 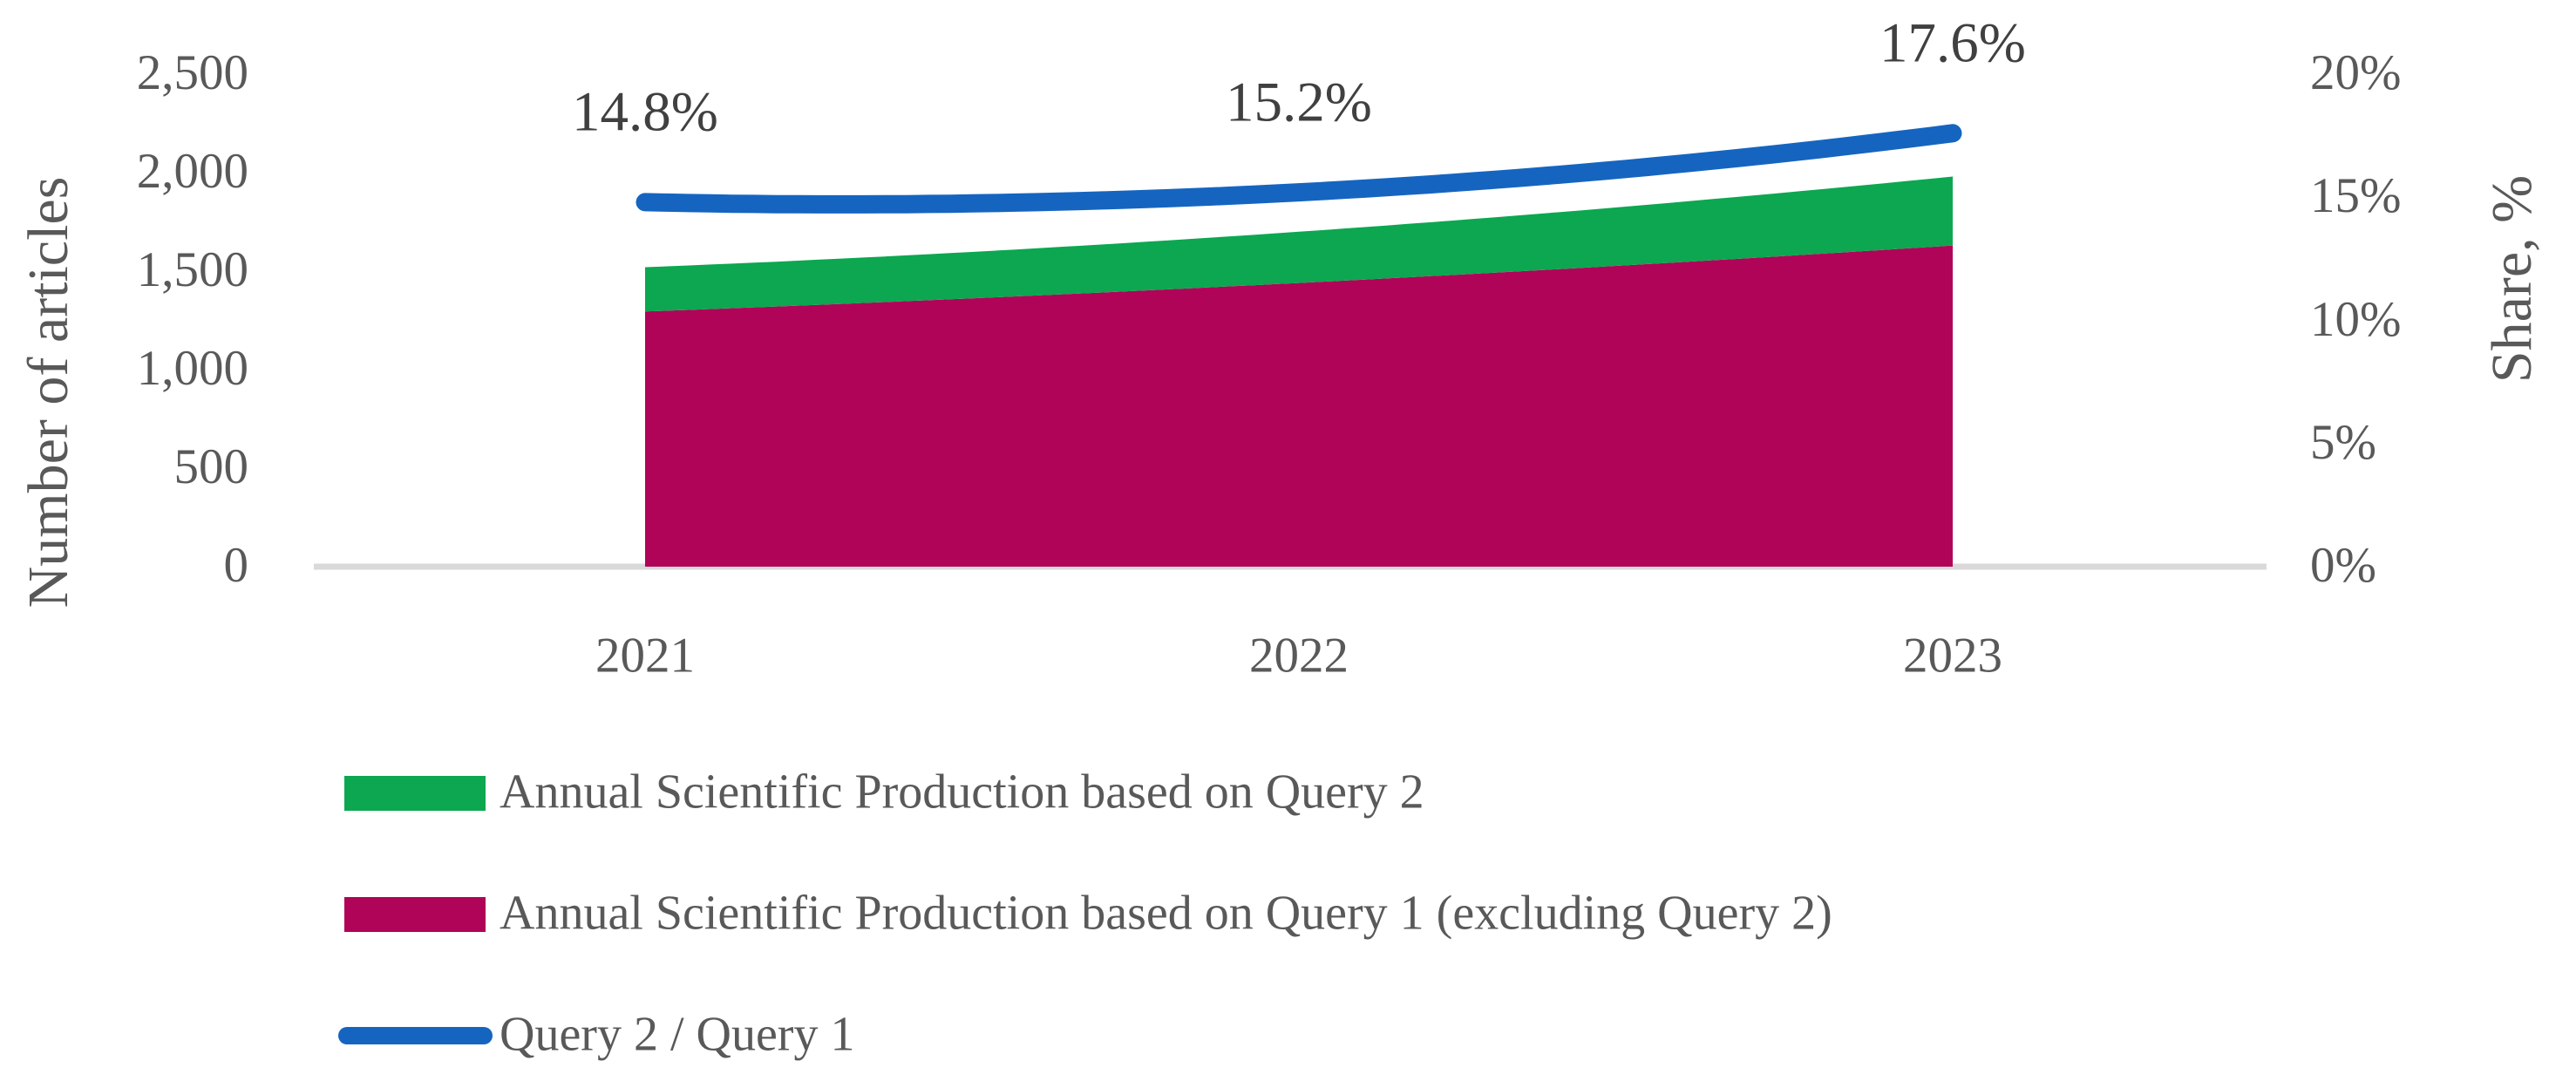 I want to click on y-axis-right-tick: 20%, so click(x=2356, y=73).